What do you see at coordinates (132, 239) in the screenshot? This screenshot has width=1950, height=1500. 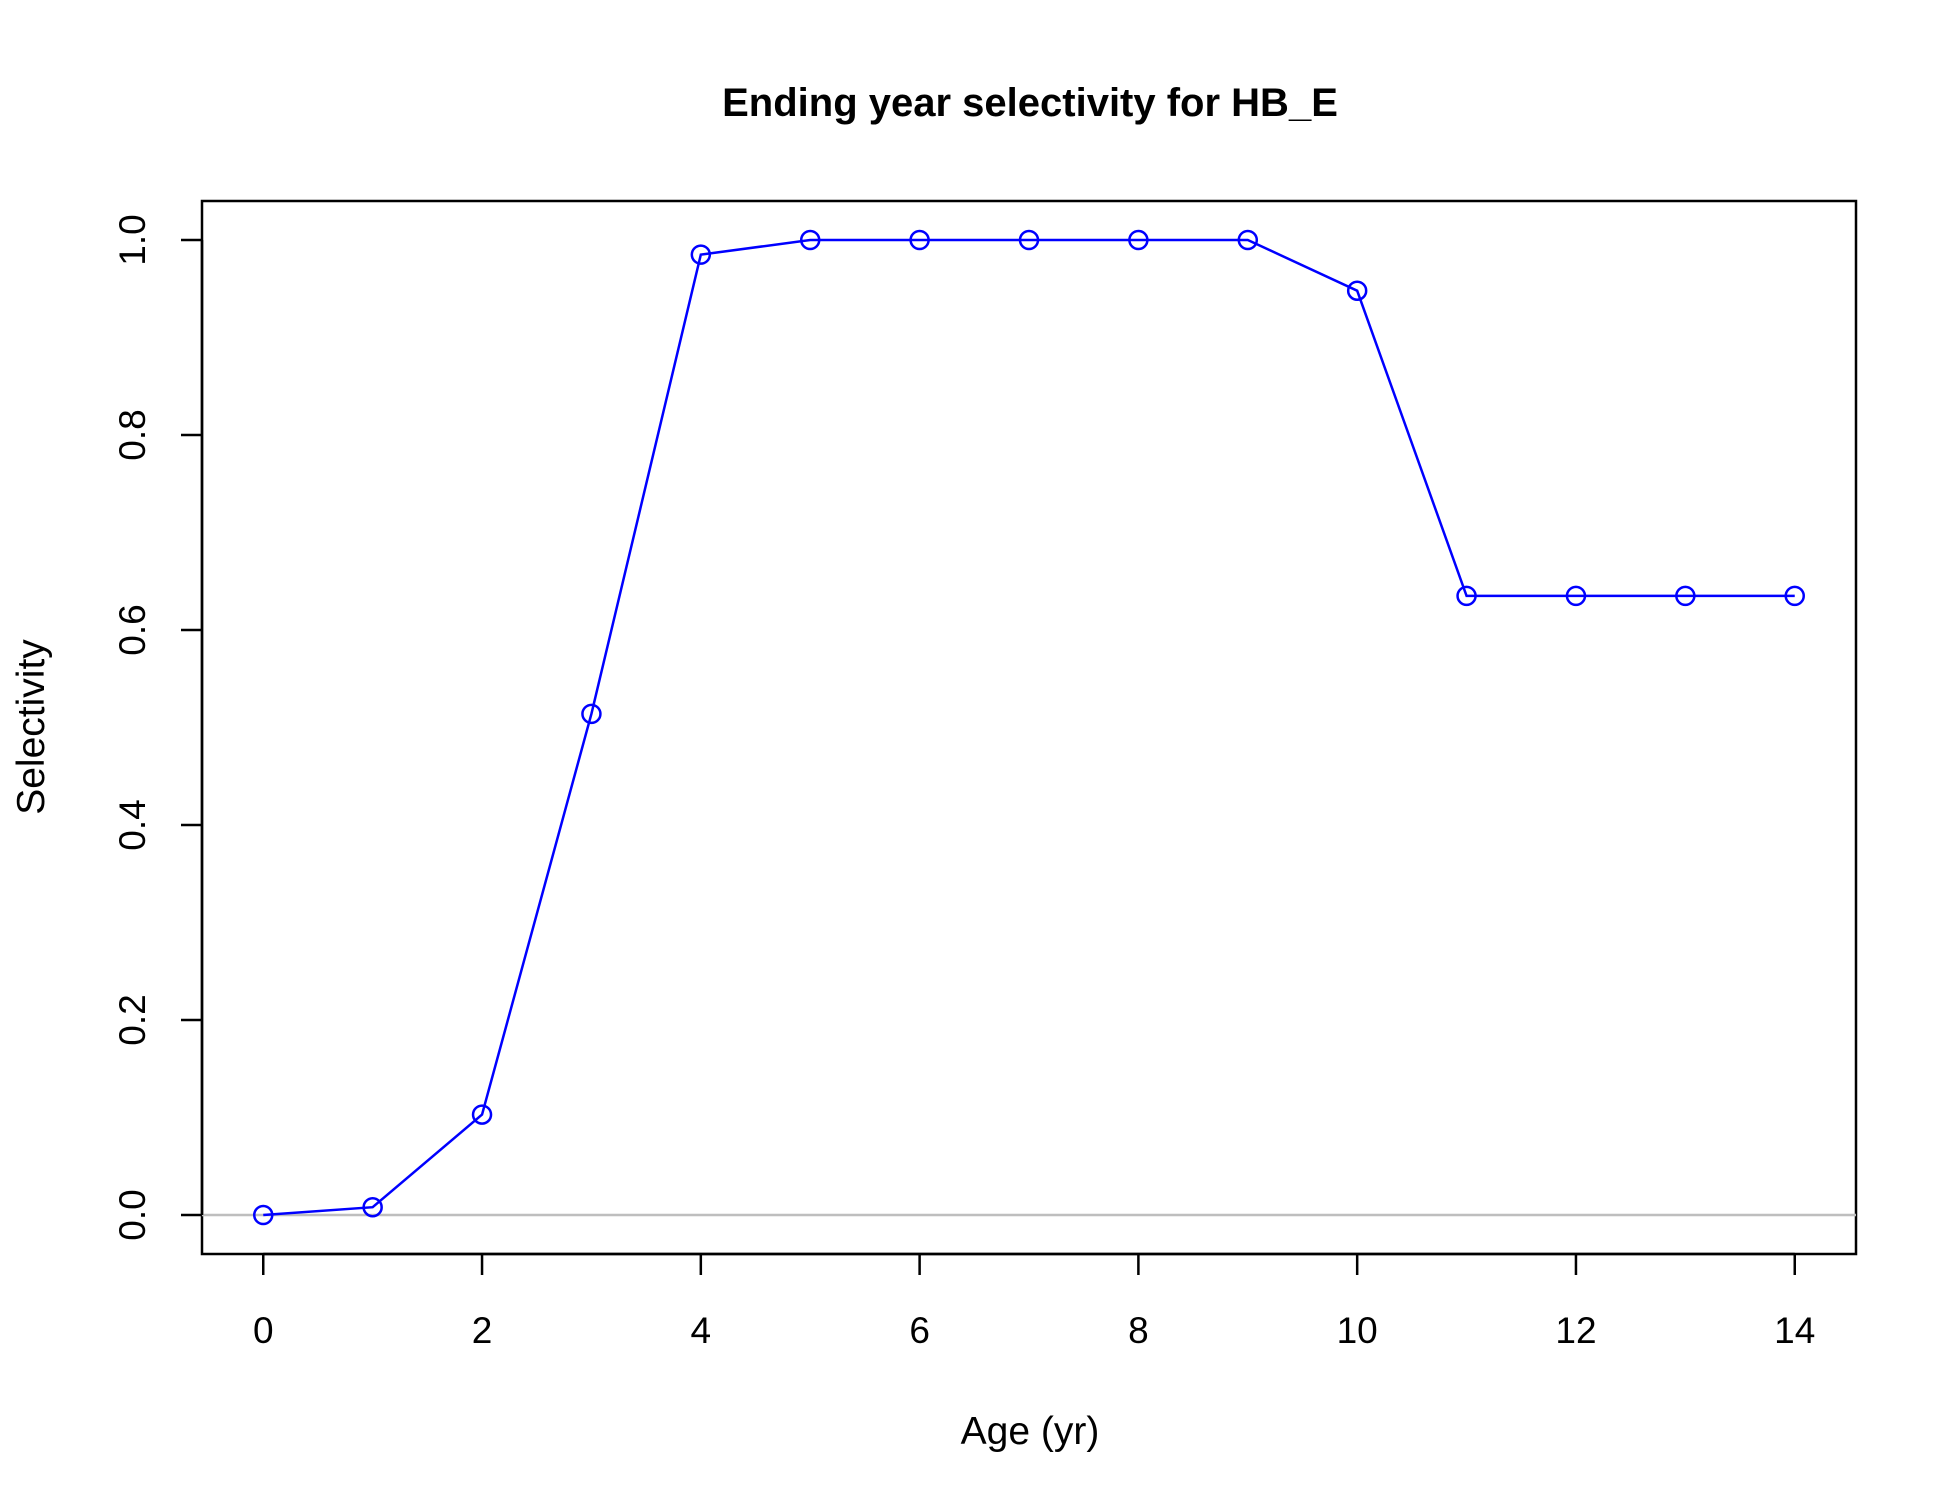 I see `y-tick-label: 1.0` at bounding box center [132, 239].